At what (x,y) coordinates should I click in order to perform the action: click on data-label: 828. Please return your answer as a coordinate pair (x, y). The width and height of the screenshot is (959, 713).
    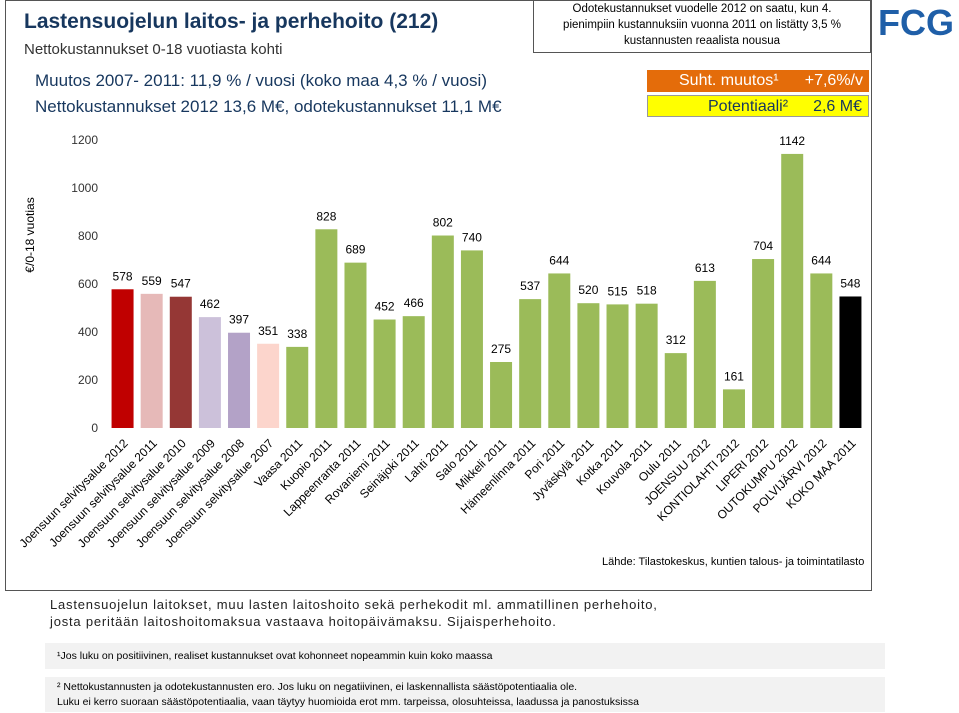
    Looking at the image, I should click on (326, 216).